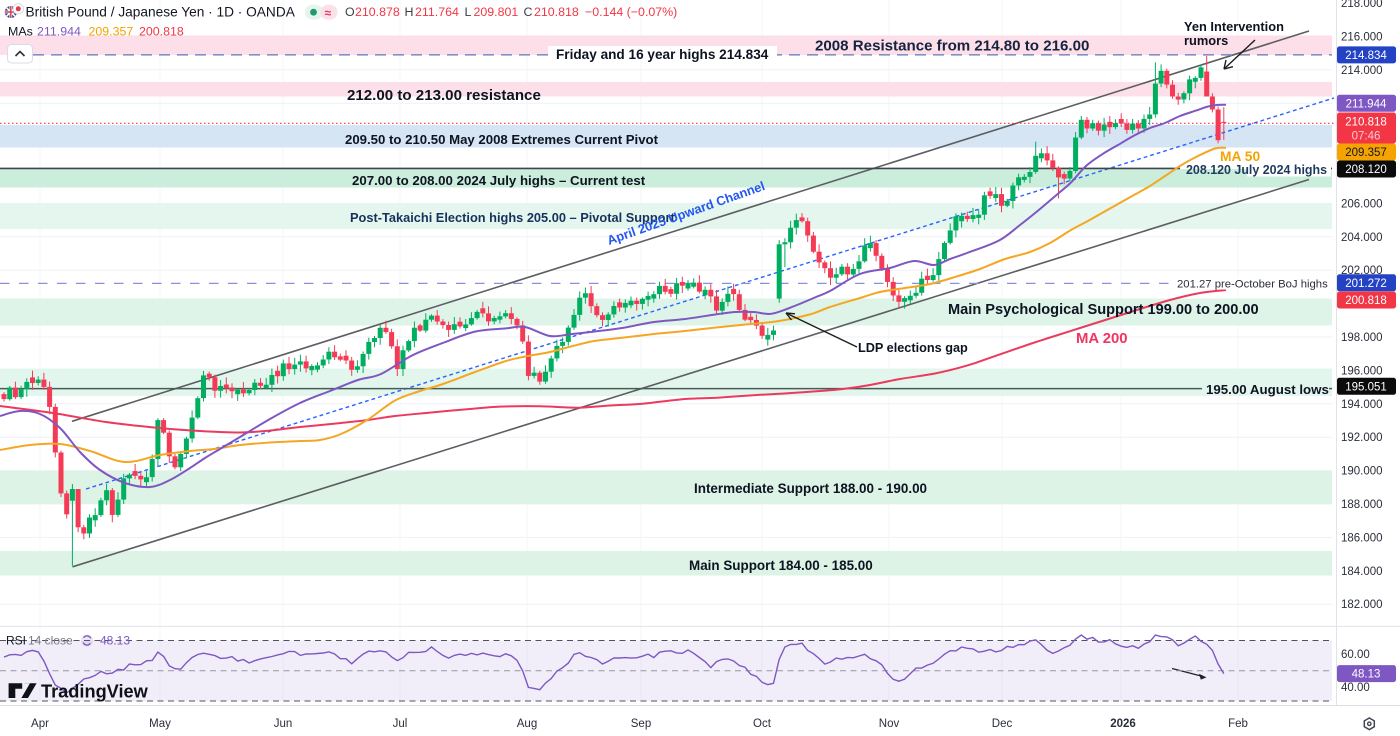  I want to click on svg-text: 209.801, so click(496, 12).